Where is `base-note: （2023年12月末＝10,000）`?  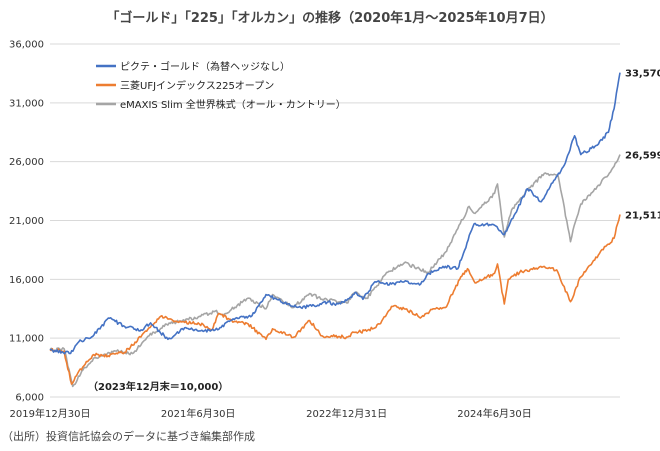
base-note: （2023年12月末＝10,000） is located at coordinates (158, 386).